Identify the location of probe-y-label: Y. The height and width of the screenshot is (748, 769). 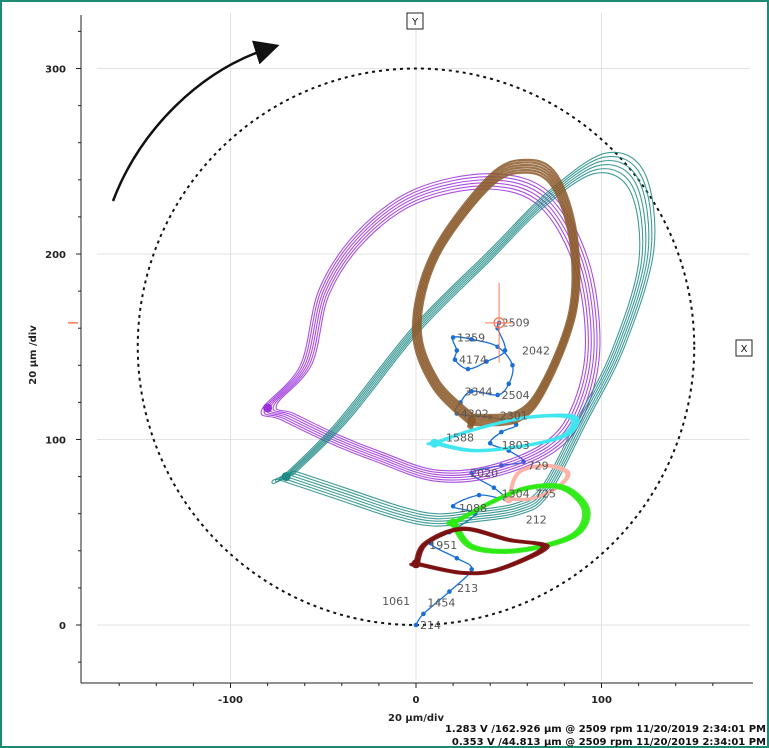
(415, 21).